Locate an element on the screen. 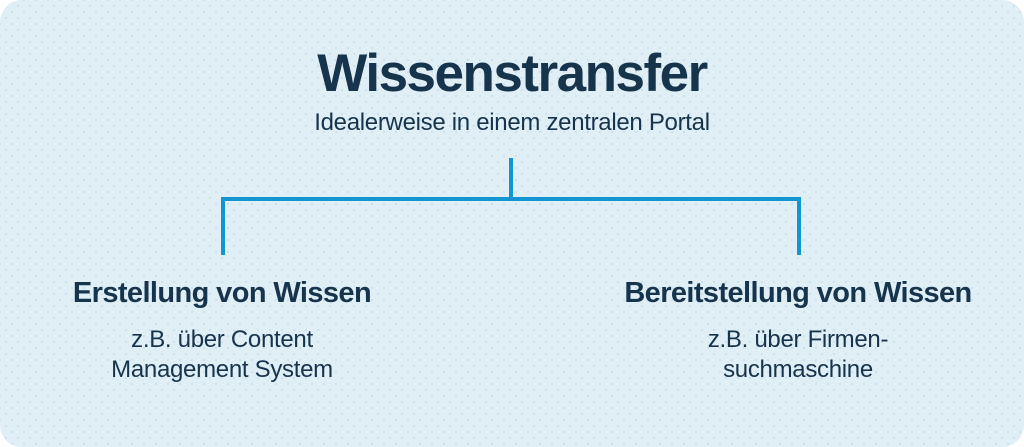  branch-detail: z.B. über Firmen- suchmaschine is located at coordinates (798, 355).